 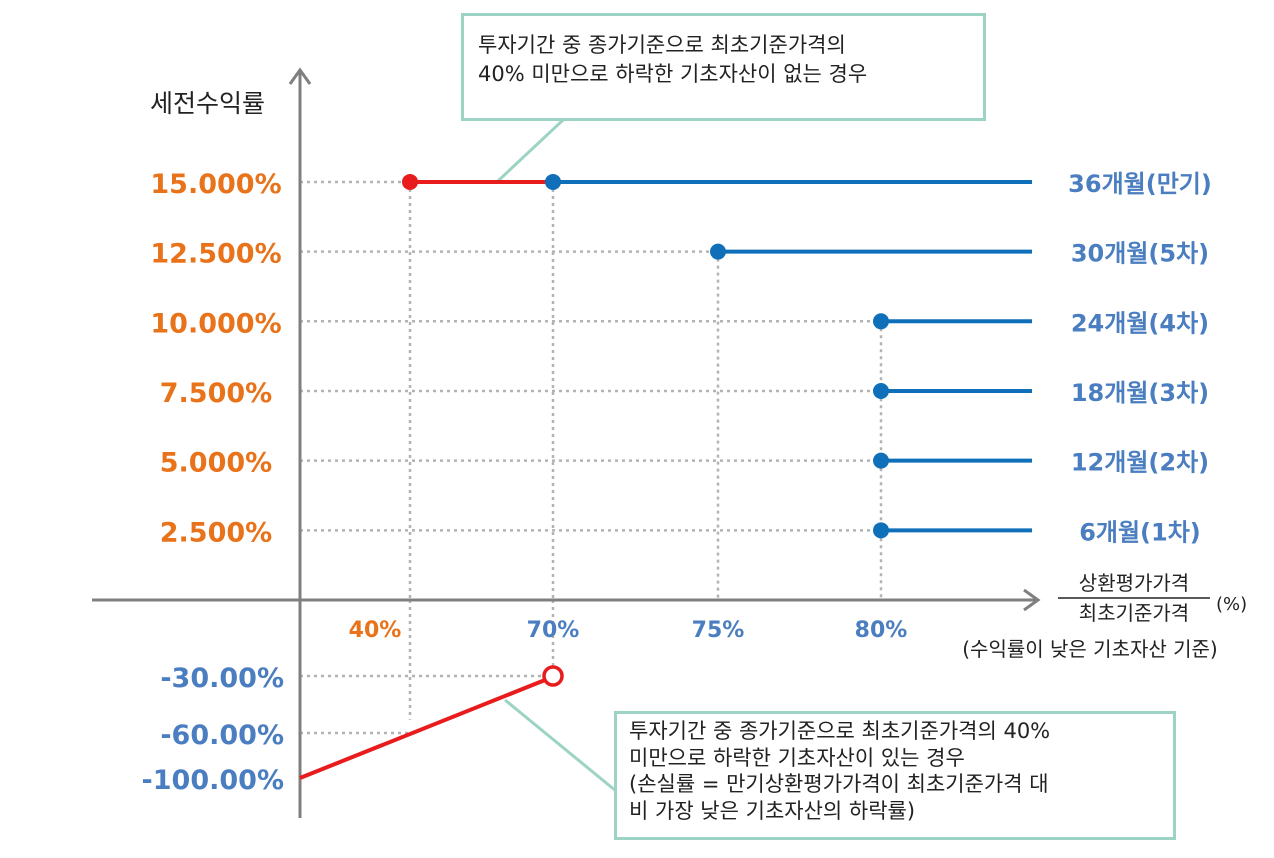 What do you see at coordinates (553, 630) in the screenshot?
I see `x-tick-label: 70%` at bounding box center [553, 630].